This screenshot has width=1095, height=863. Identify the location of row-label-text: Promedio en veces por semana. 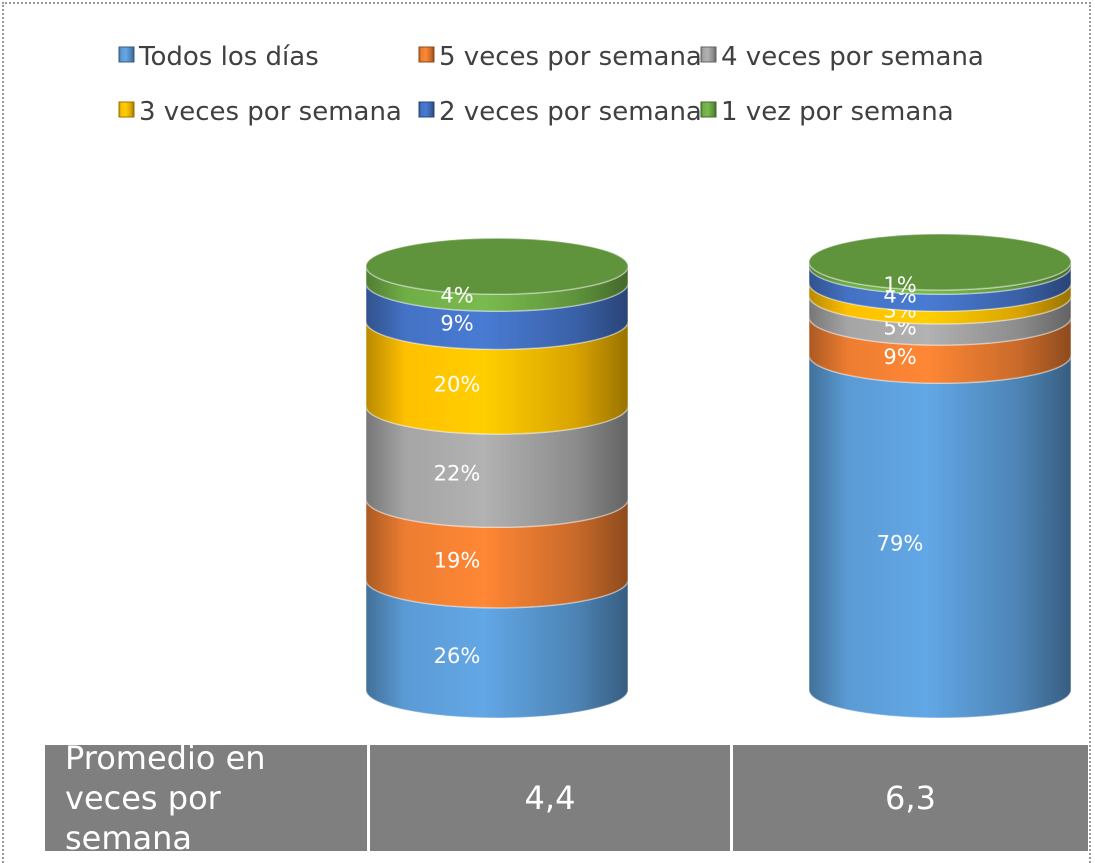
(165, 798).